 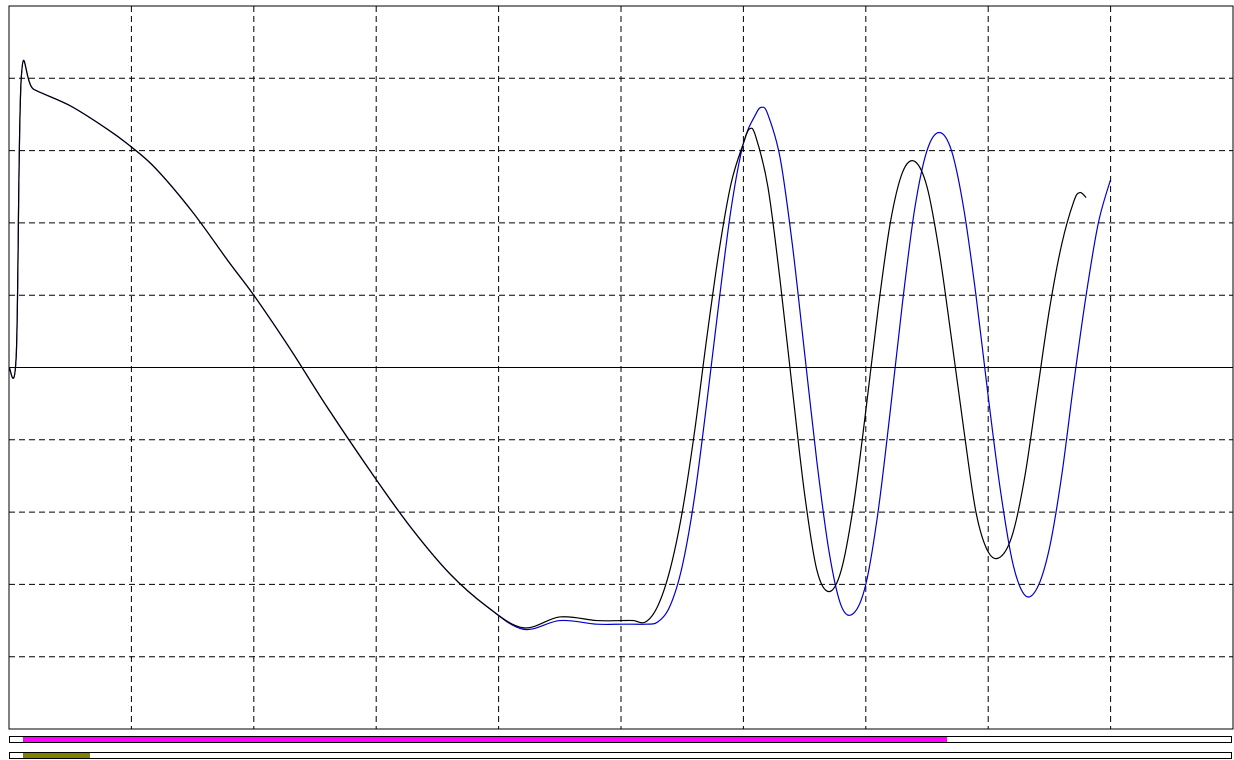 What do you see at coordinates (485, 739) in the screenshot?
I see `magenta-indicator-fill` at bounding box center [485, 739].